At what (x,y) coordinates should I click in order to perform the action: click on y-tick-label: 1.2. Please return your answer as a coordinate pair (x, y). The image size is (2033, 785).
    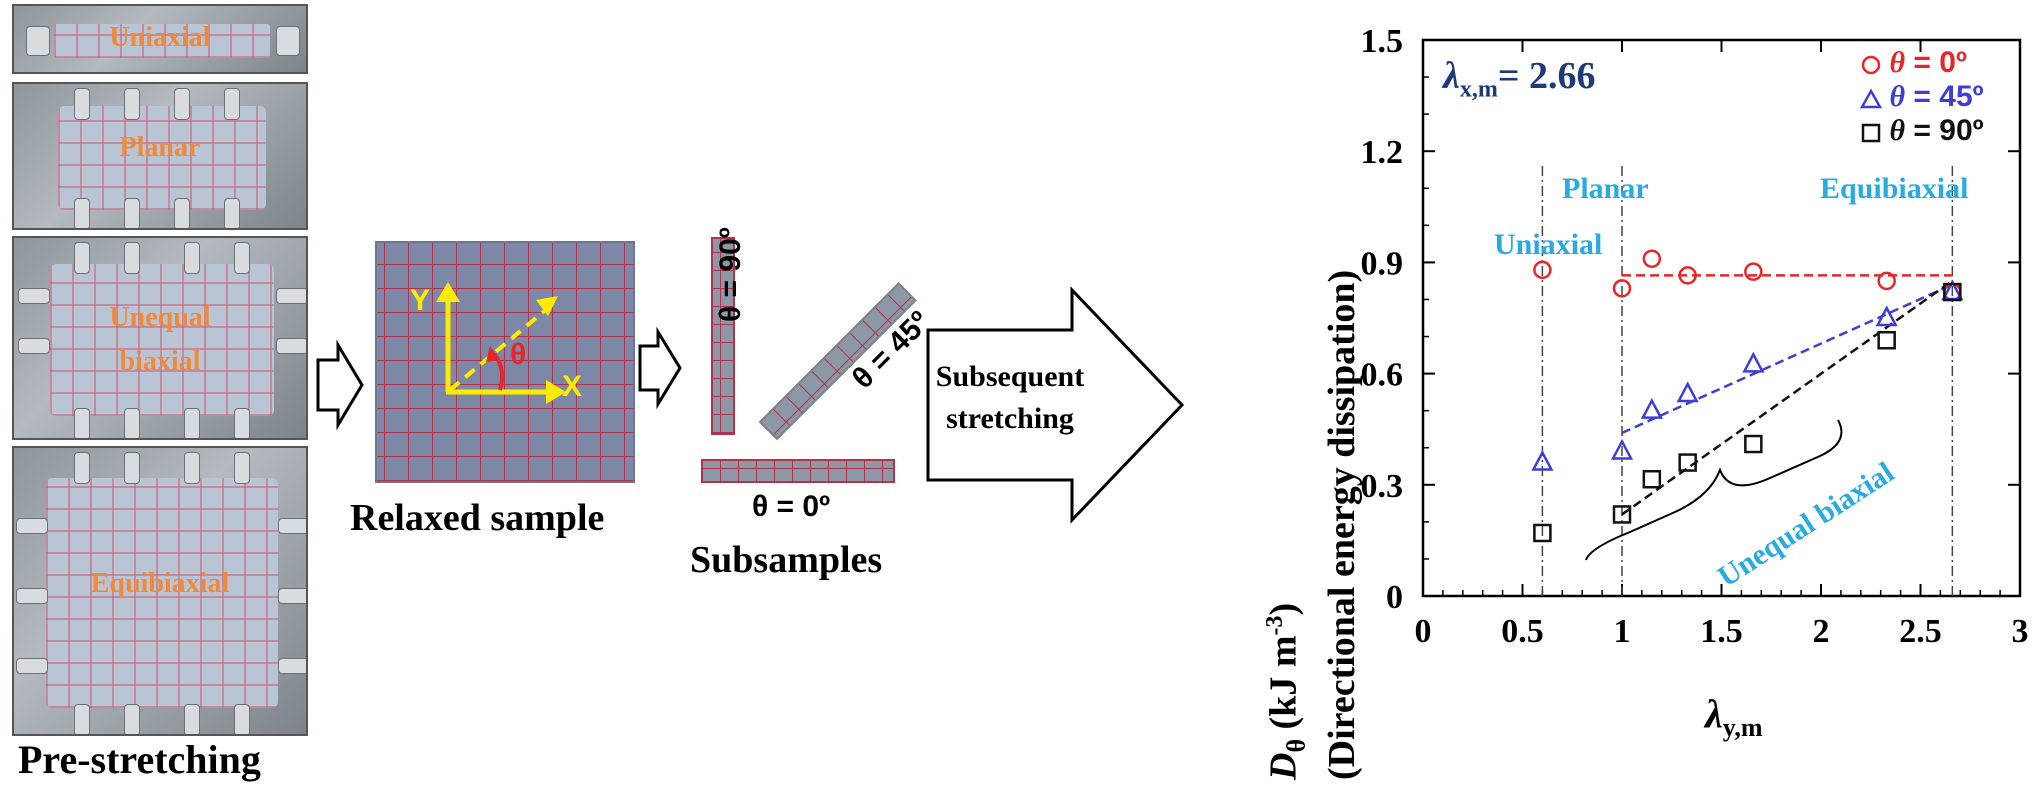
    Looking at the image, I should click on (1382, 152).